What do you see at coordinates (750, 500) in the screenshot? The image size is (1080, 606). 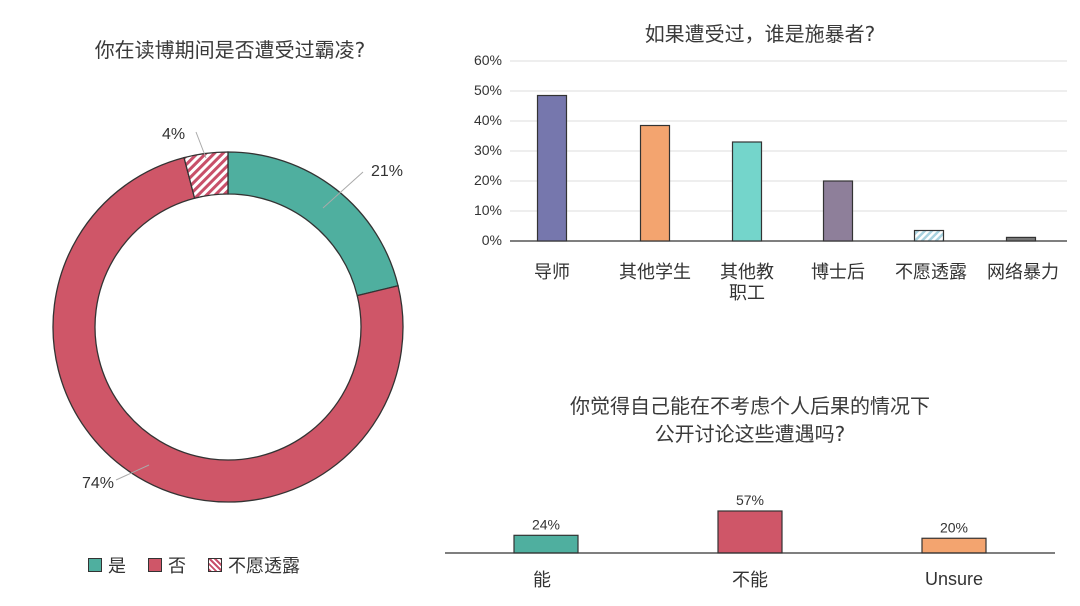 I see `discuss-label-no: 57%` at bounding box center [750, 500].